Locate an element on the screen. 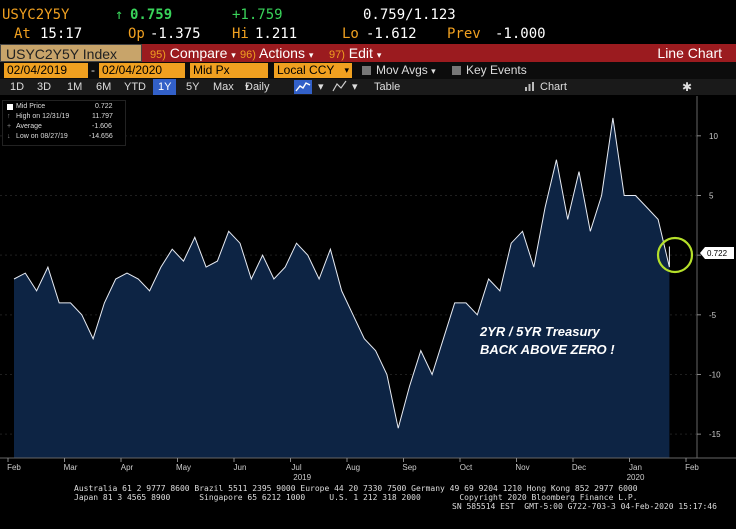 The width and height of the screenshot is (736, 529). legend-high-marker-icon: ↑ is located at coordinates (9, 116).